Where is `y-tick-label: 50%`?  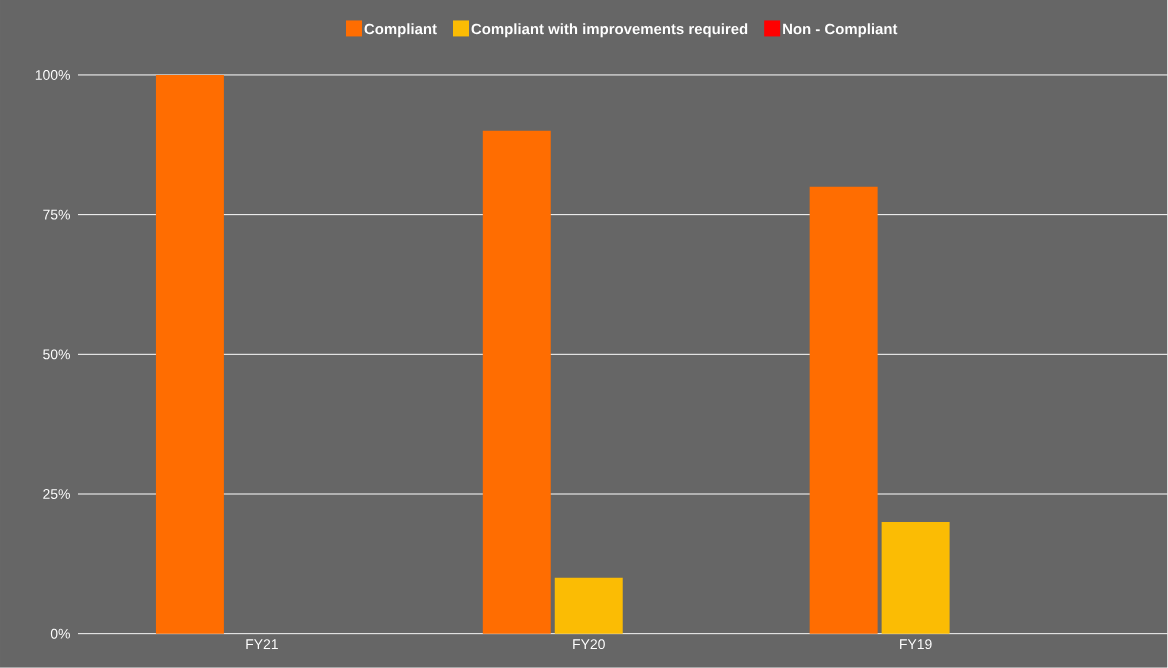
y-tick-label: 50% is located at coordinates (56, 354).